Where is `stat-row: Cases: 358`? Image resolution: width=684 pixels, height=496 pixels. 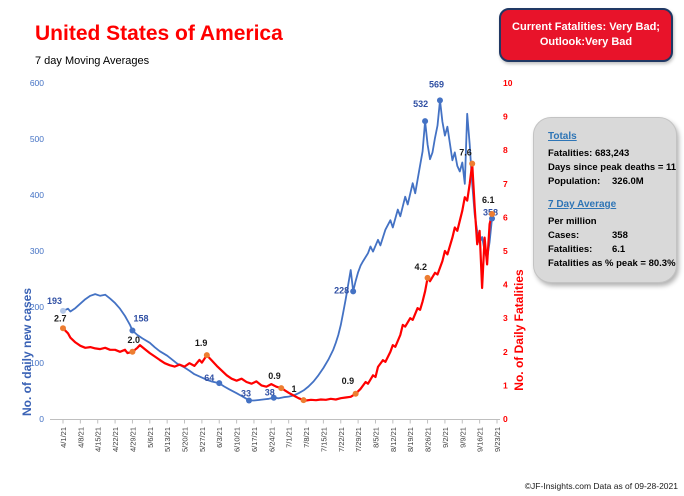 stat-row: Cases: 358 is located at coordinates (606, 236).